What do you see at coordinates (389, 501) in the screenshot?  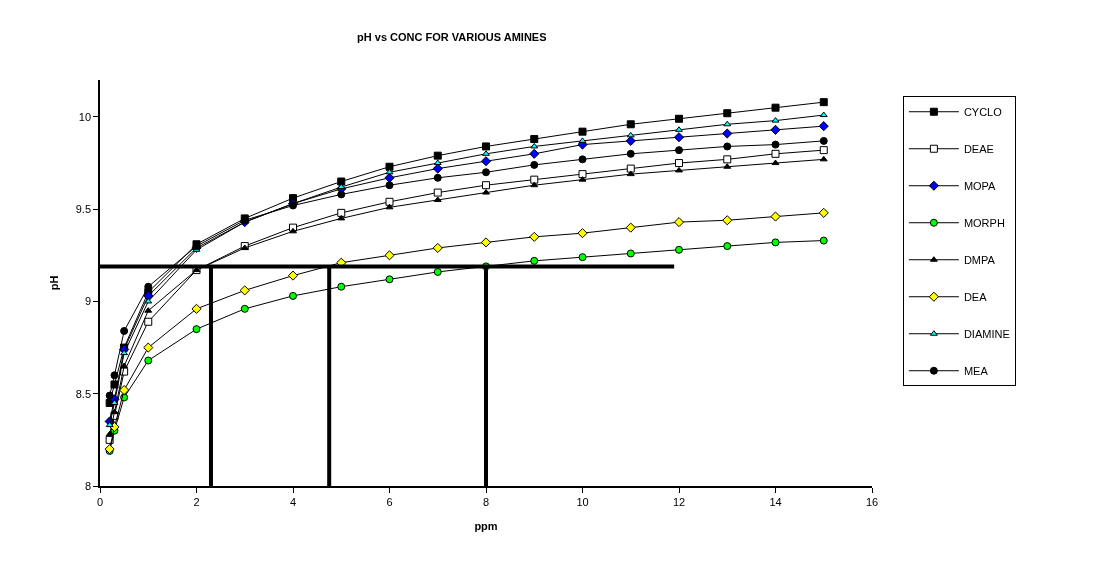 I see `x-tick-label: 6` at bounding box center [389, 501].